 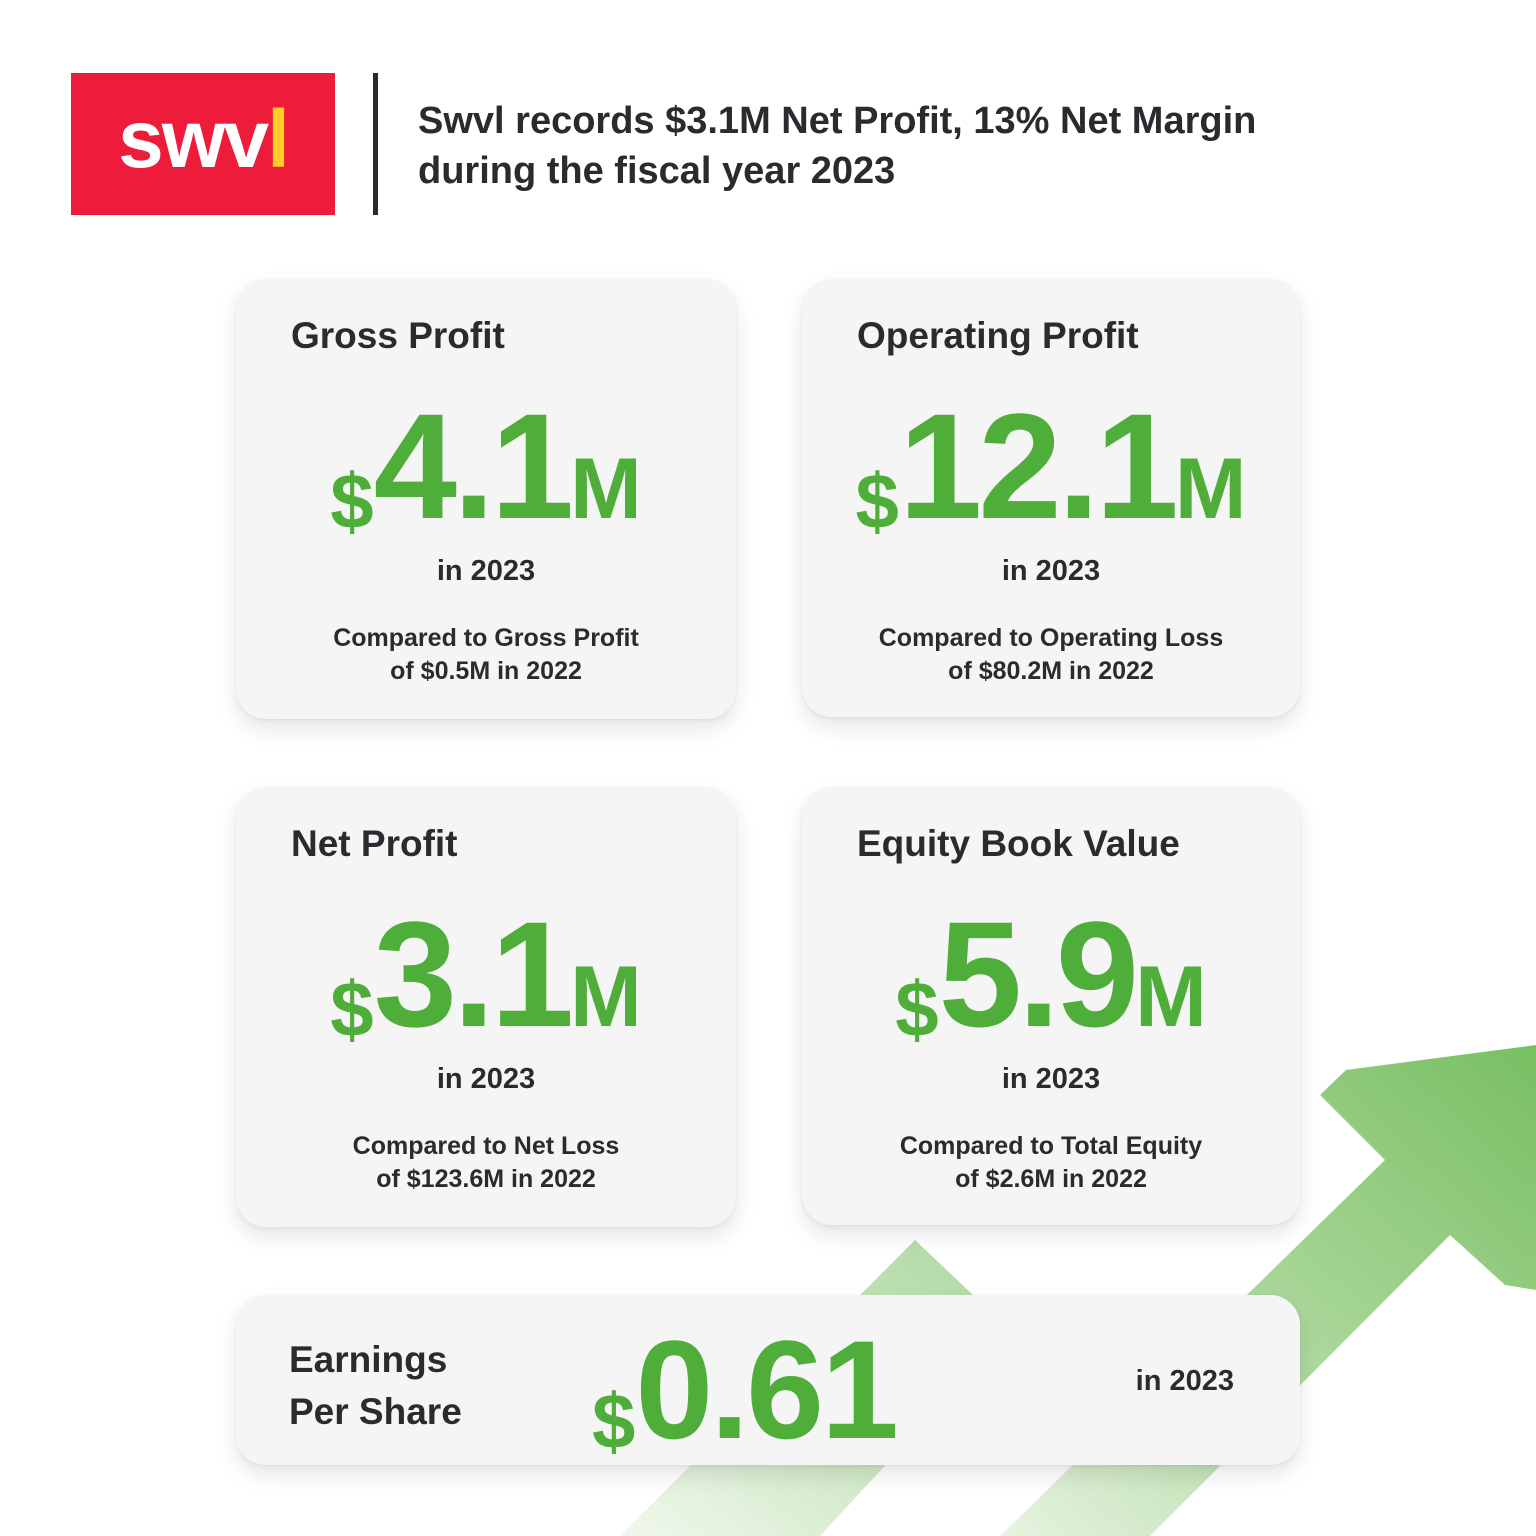 I want to click on metric-value: $0.61, so click(x=745, y=1390).